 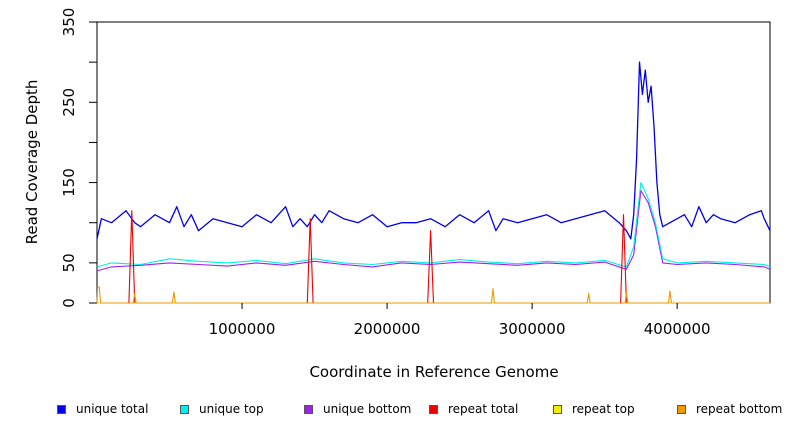 I want to click on y-axis-title: Read Coverage Depth, so click(x=32, y=162).